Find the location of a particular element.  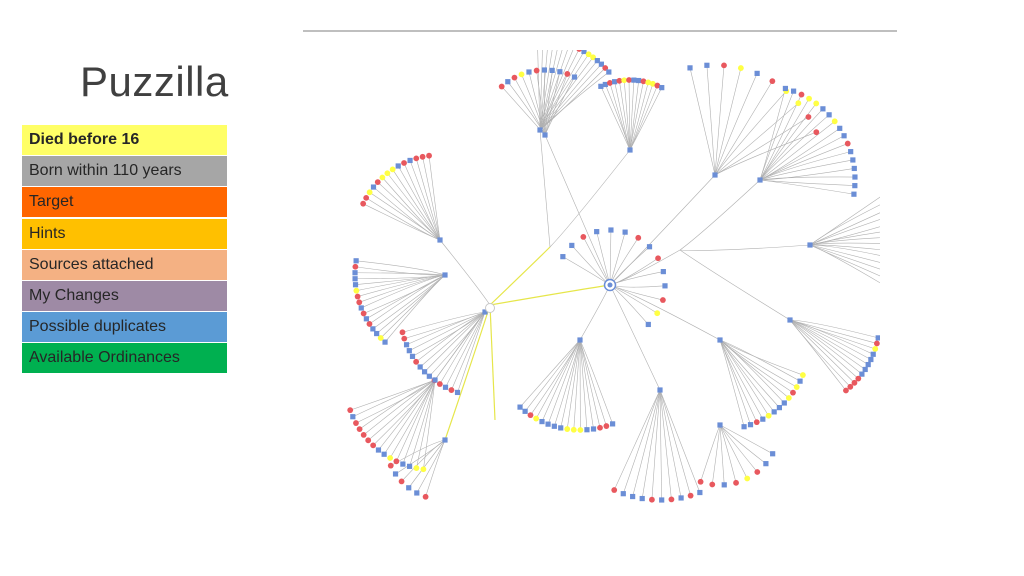

root-person-dot is located at coordinates (610, 285).